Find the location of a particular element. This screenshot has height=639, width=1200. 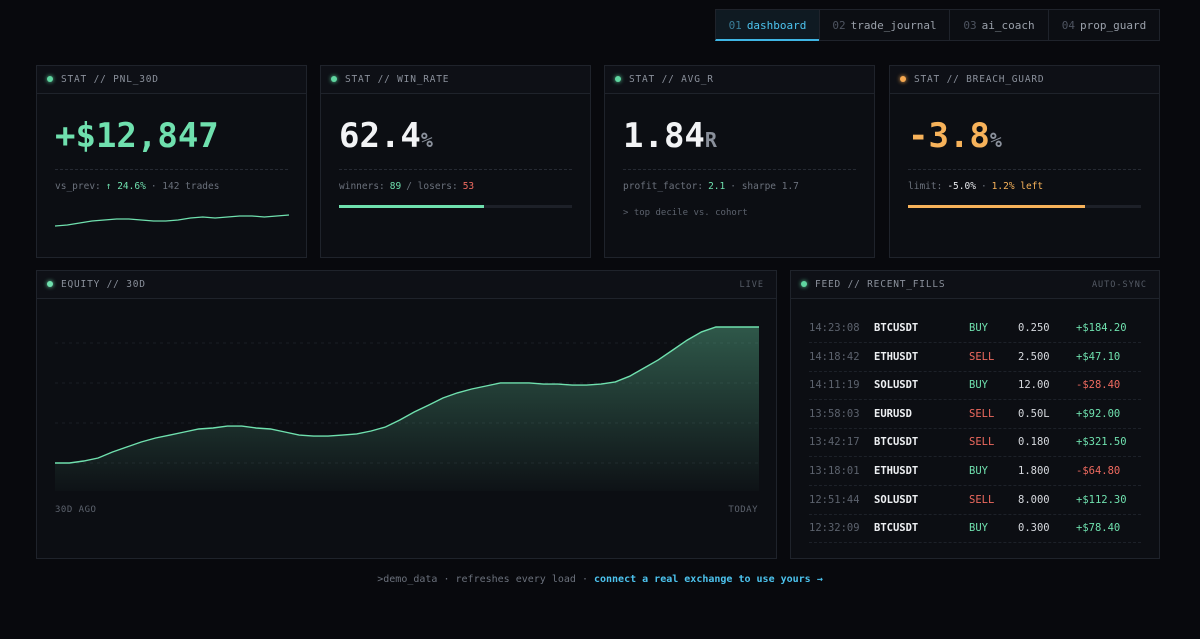

panel-header: FEED // RECENT_FILLS AUTO-SYNC is located at coordinates (975, 285).